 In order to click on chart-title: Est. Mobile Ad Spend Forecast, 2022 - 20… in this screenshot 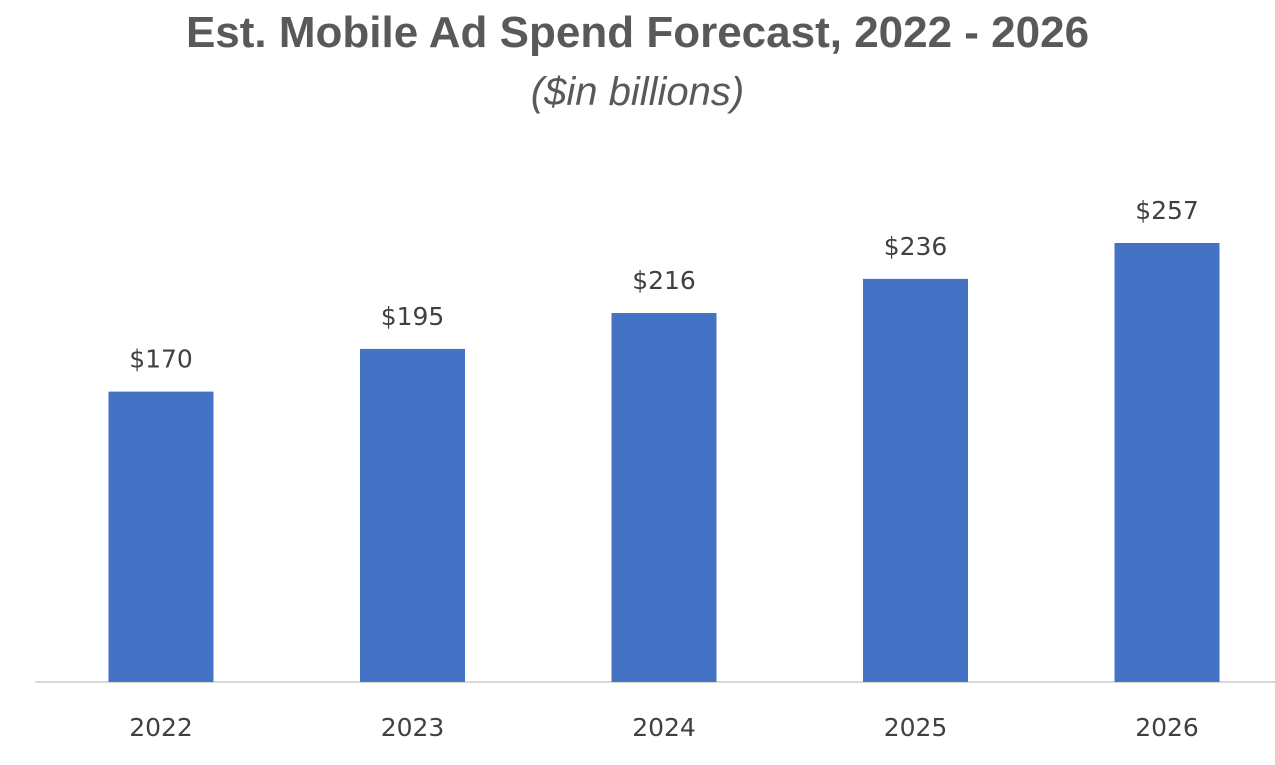, I will do `click(637, 32)`.